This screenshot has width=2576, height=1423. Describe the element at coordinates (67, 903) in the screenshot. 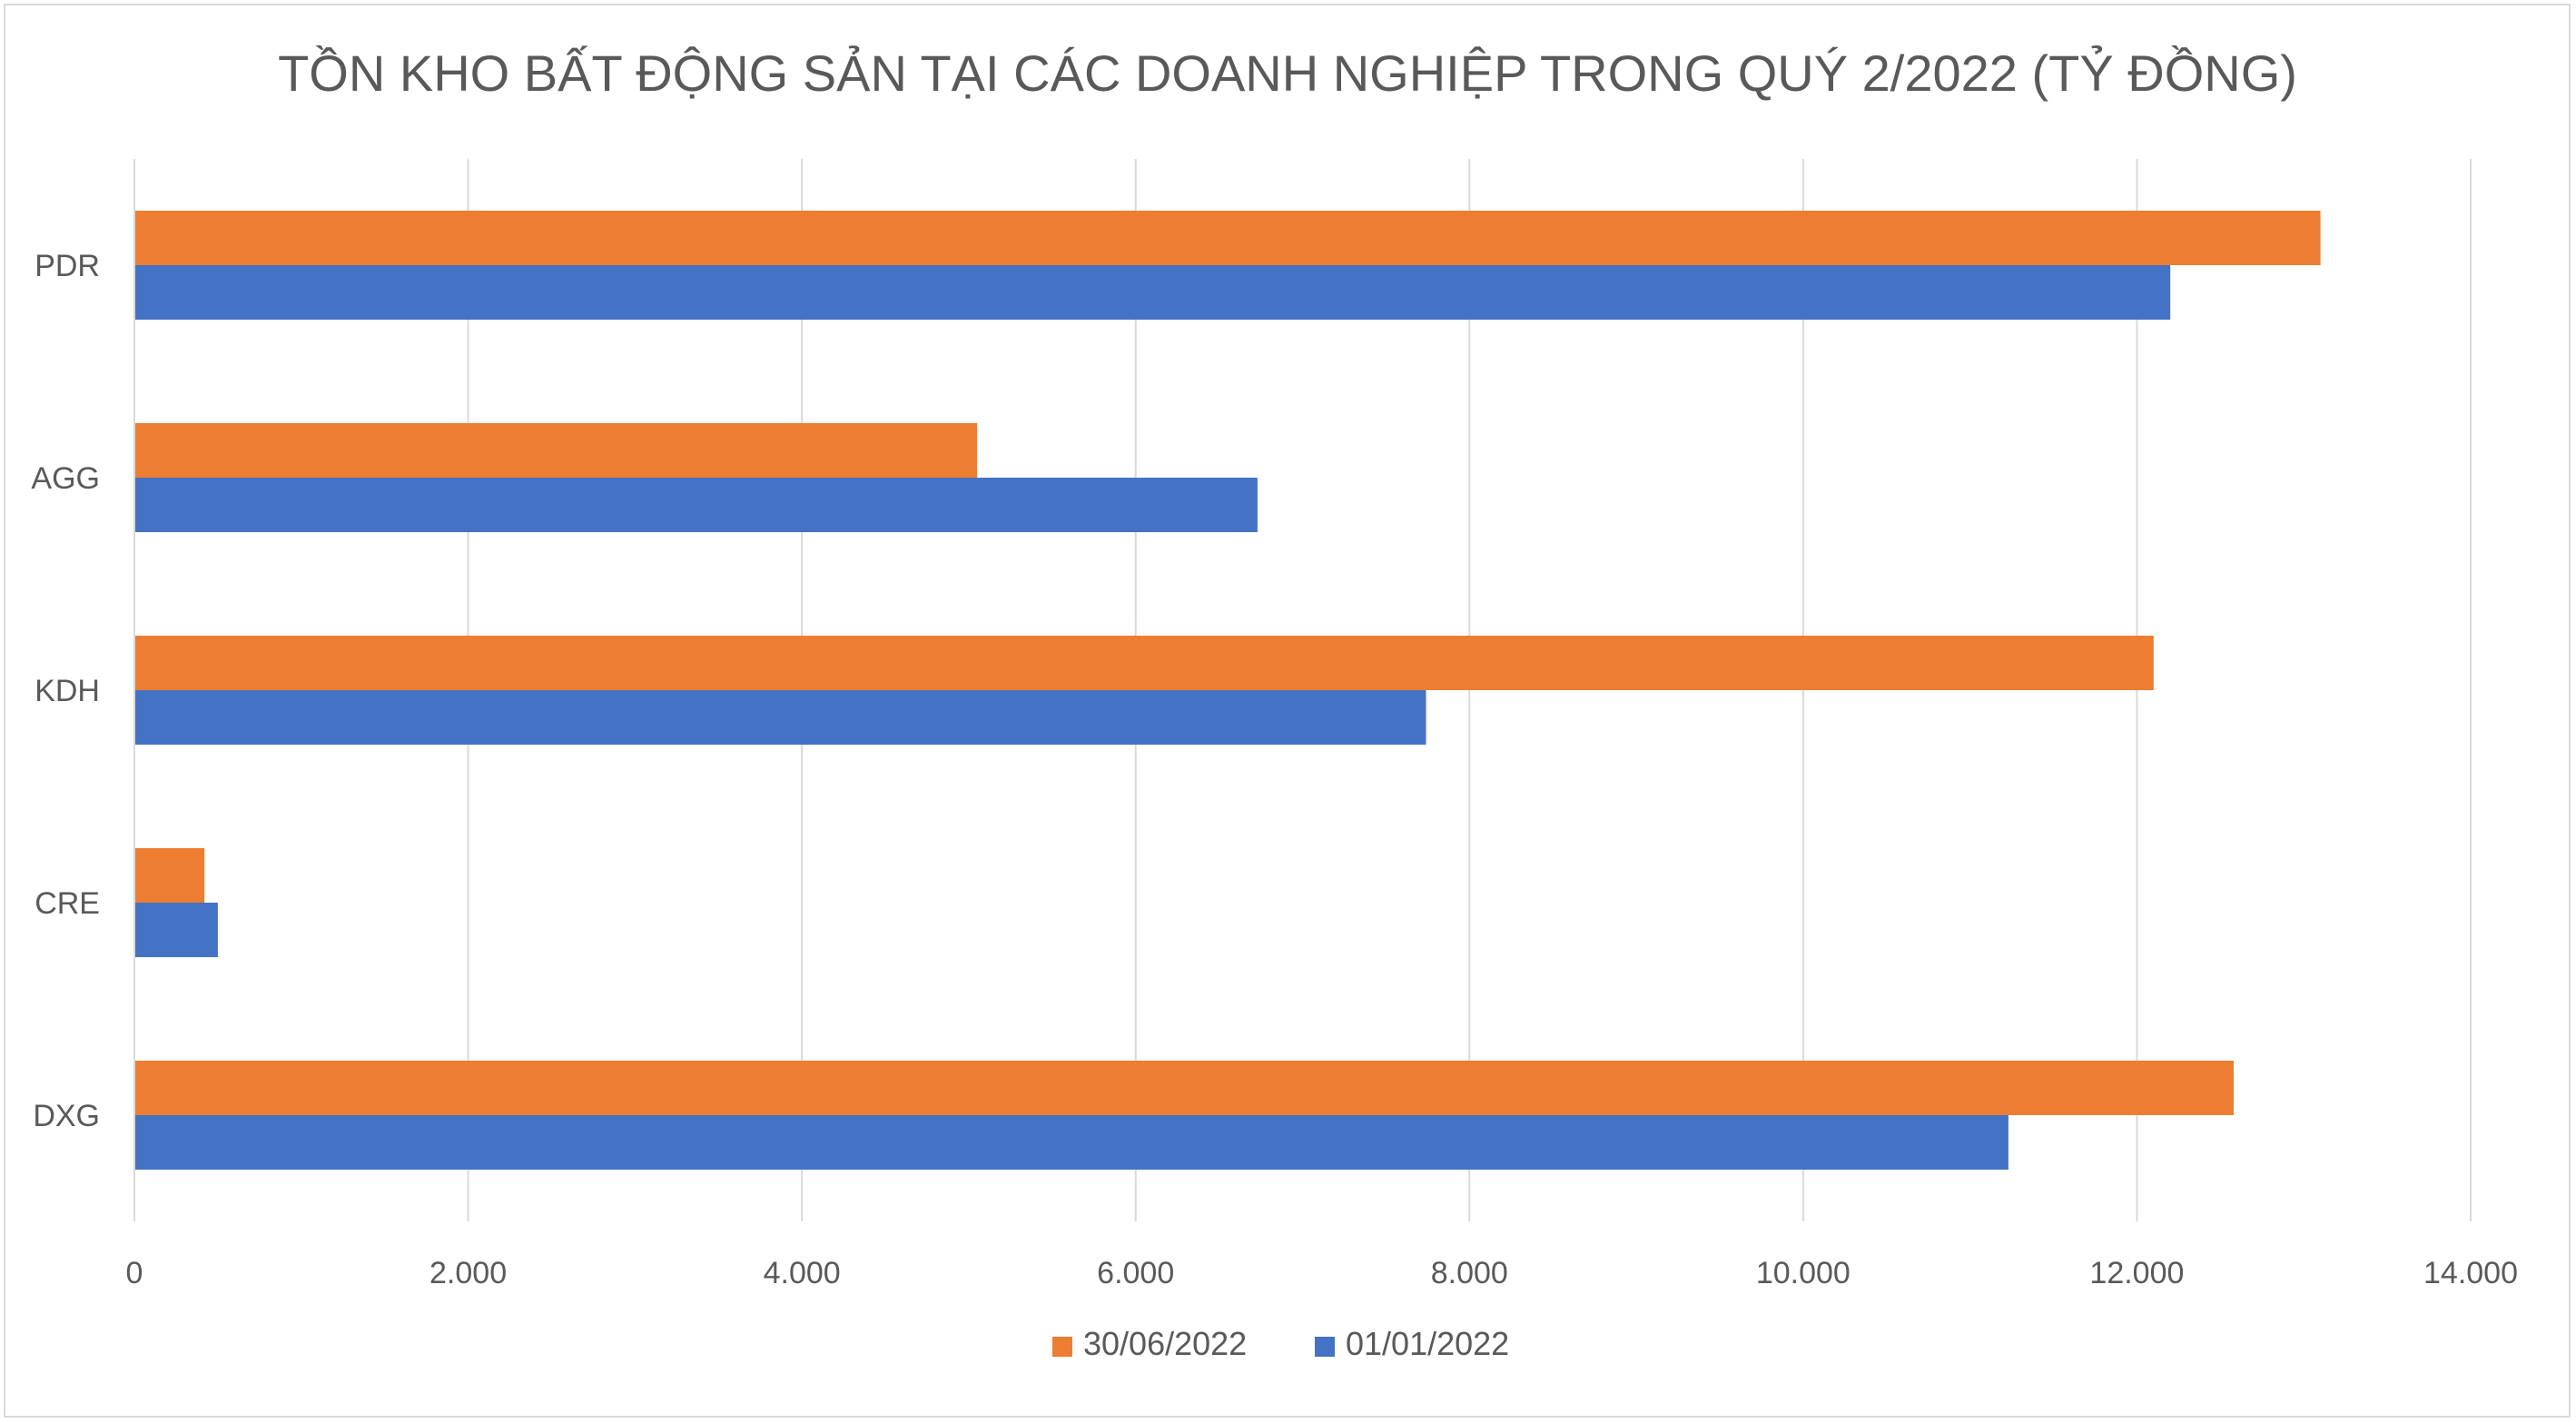

I see `y-category-label: CRE` at that location.